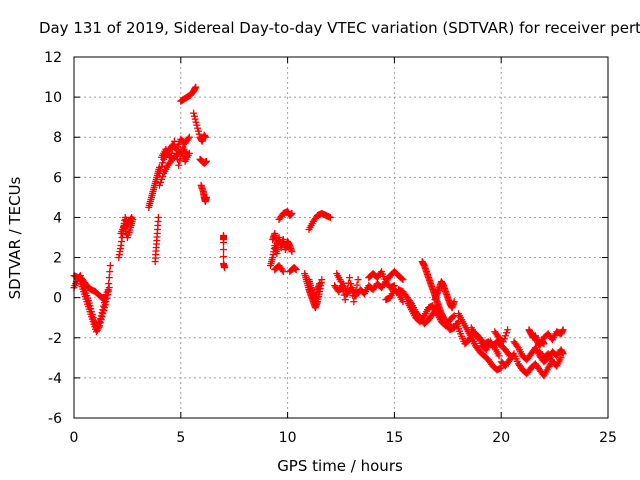  Describe the element at coordinates (53, 58) in the screenshot. I see `y-tick-label: 12` at that location.